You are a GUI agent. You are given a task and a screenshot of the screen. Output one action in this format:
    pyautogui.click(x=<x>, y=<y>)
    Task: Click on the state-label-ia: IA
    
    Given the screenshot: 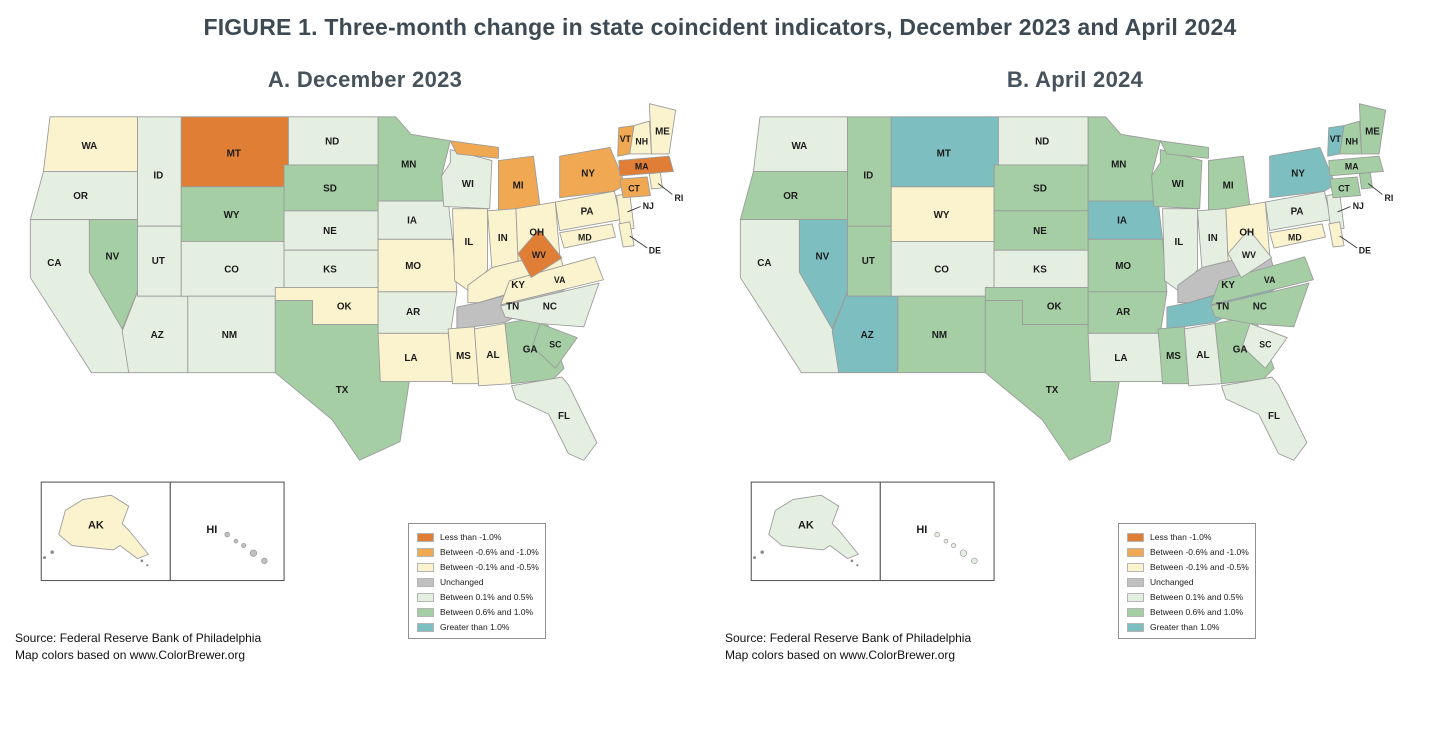 What is the action you would take?
    pyautogui.click(x=412, y=220)
    